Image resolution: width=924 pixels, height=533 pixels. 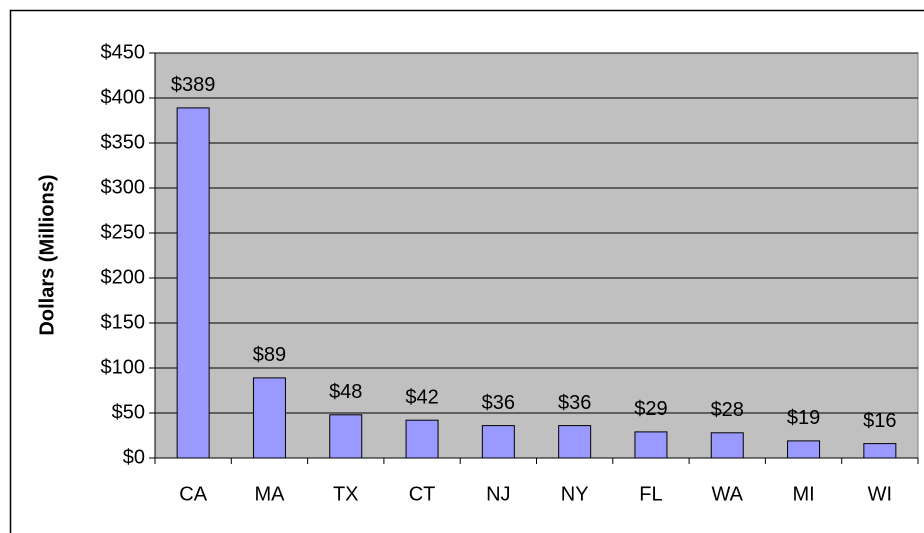 What do you see at coordinates (728, 494) in the screenshot?
I see `x-tick-label: WA` at bounding box center [728, 494].